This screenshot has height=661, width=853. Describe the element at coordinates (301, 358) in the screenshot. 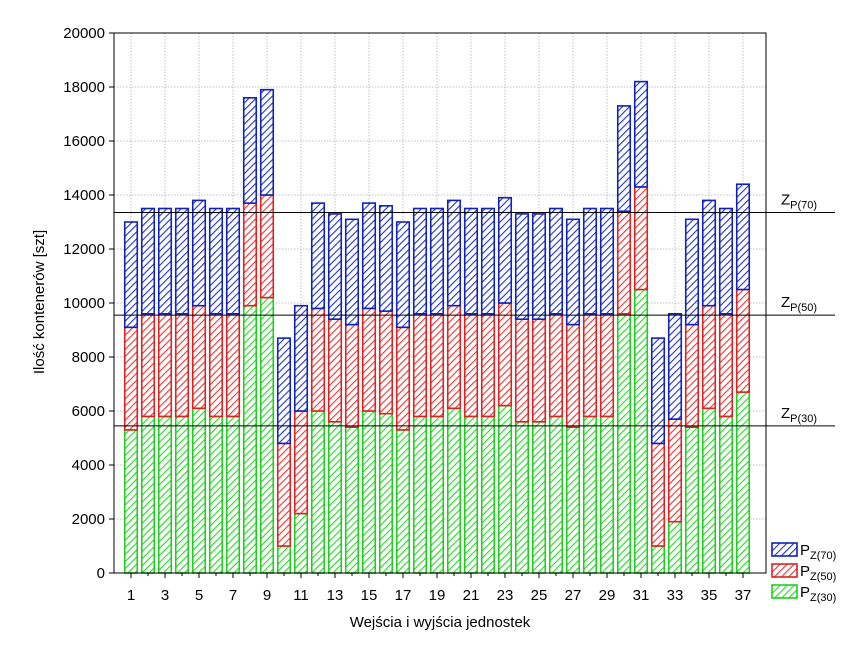

I see `bar-PZ(70)-11` at that location.